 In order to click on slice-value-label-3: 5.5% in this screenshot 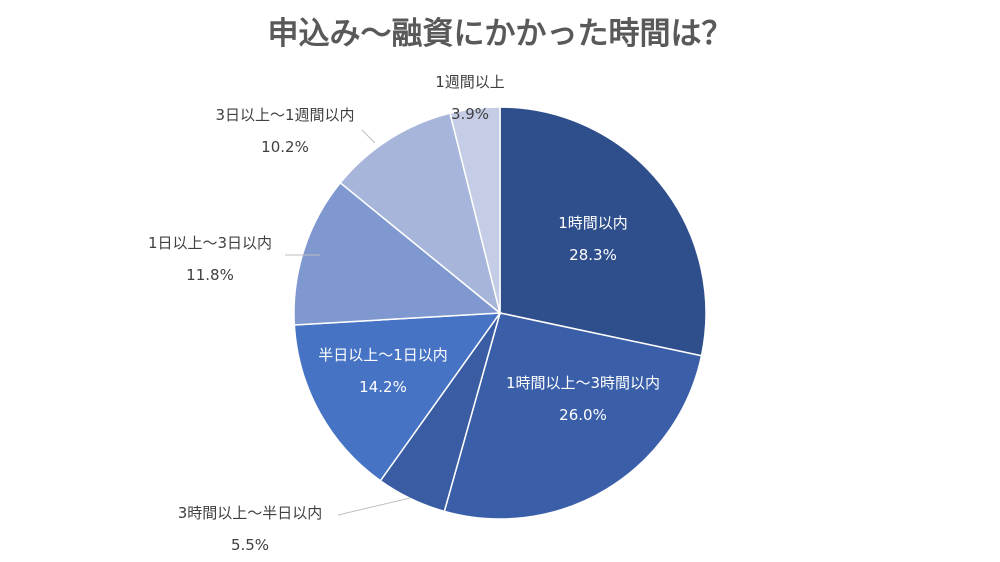, I will do `click(250, 545)`.